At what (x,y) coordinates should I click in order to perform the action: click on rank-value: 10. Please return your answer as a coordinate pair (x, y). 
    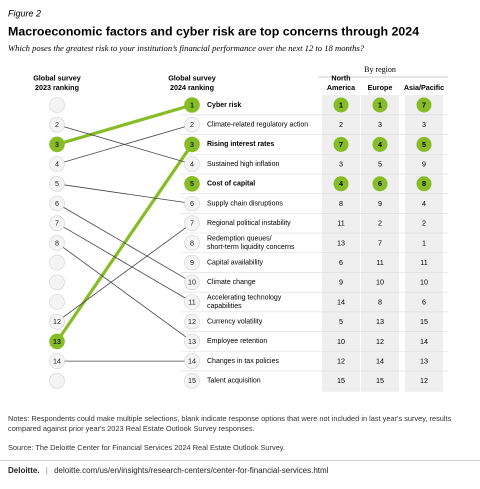
    Looking at the image, I should click on (192, 282).